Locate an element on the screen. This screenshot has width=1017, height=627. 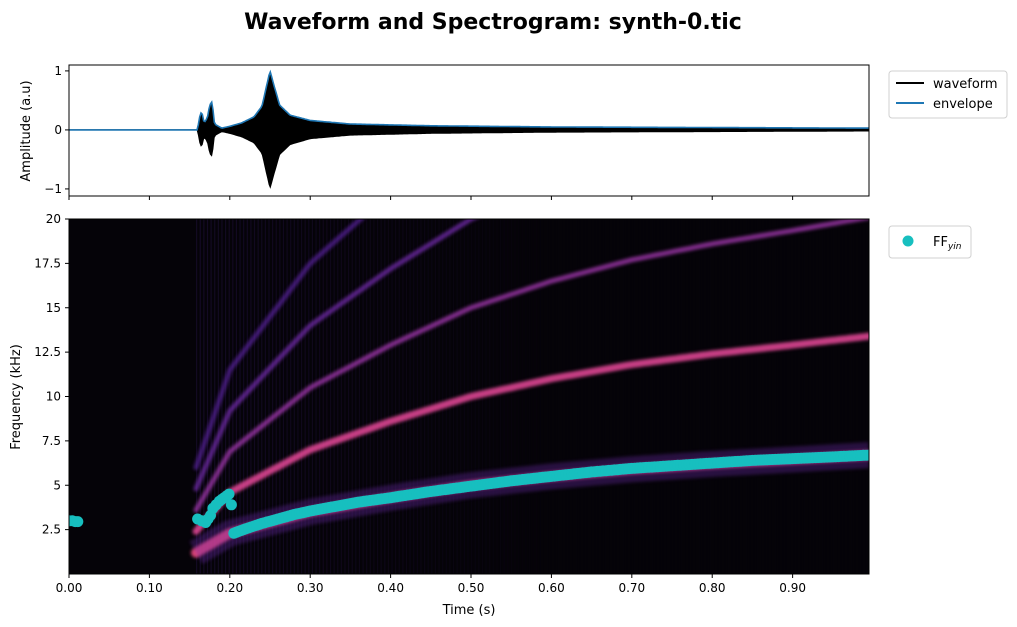
spectrogram-legend: FFyin is located at coordinates (930, 242).